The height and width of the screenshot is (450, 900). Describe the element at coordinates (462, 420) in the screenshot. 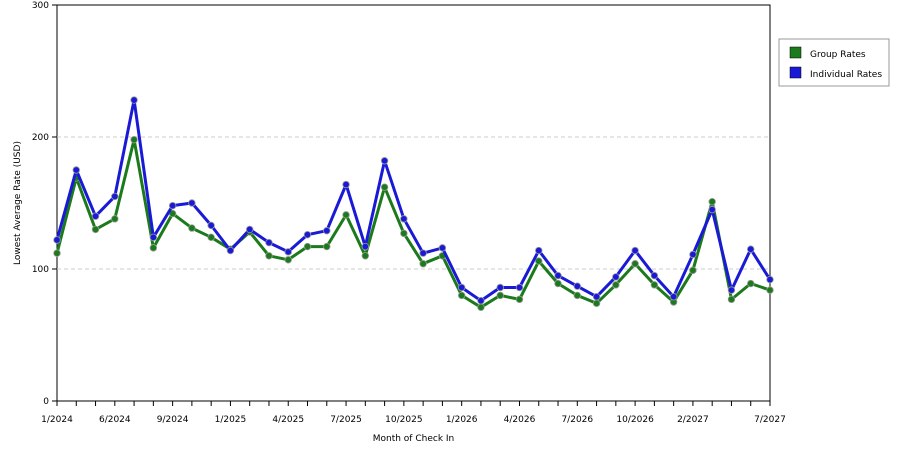

I see `x-tick-label: 1/2026` at that location.